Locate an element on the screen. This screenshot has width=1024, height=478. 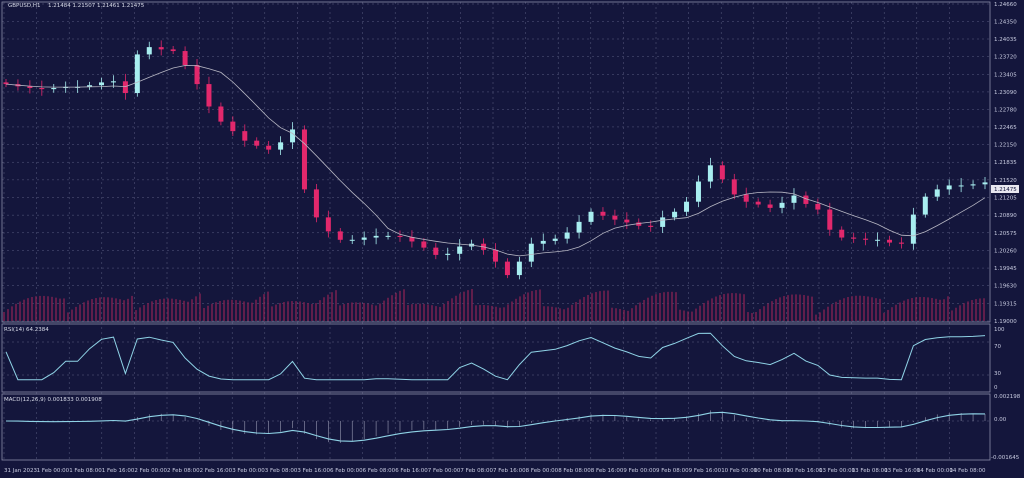
time-tick-label: 9 Feb 00:00 is located at coordinates (639, 471).